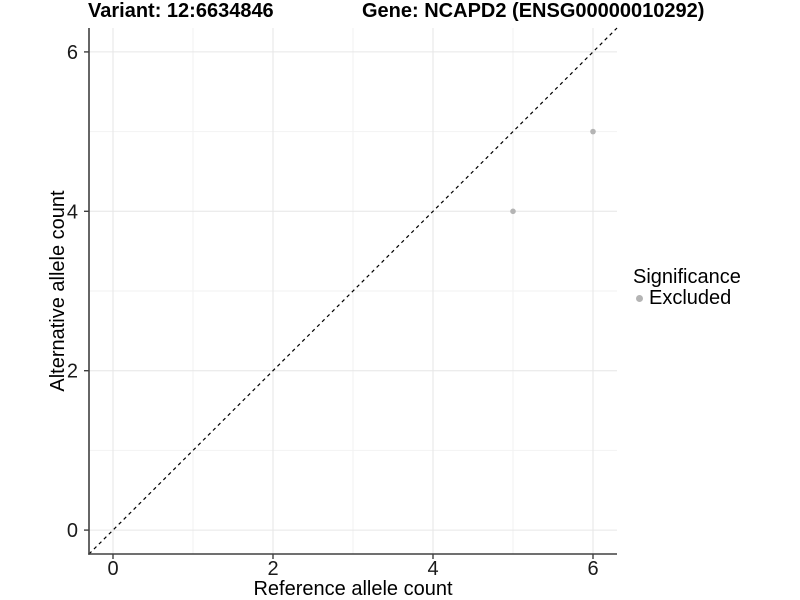 This screenshot has height=600, width=800. I want to click on y-tick-label: 2, so click(72, 372).